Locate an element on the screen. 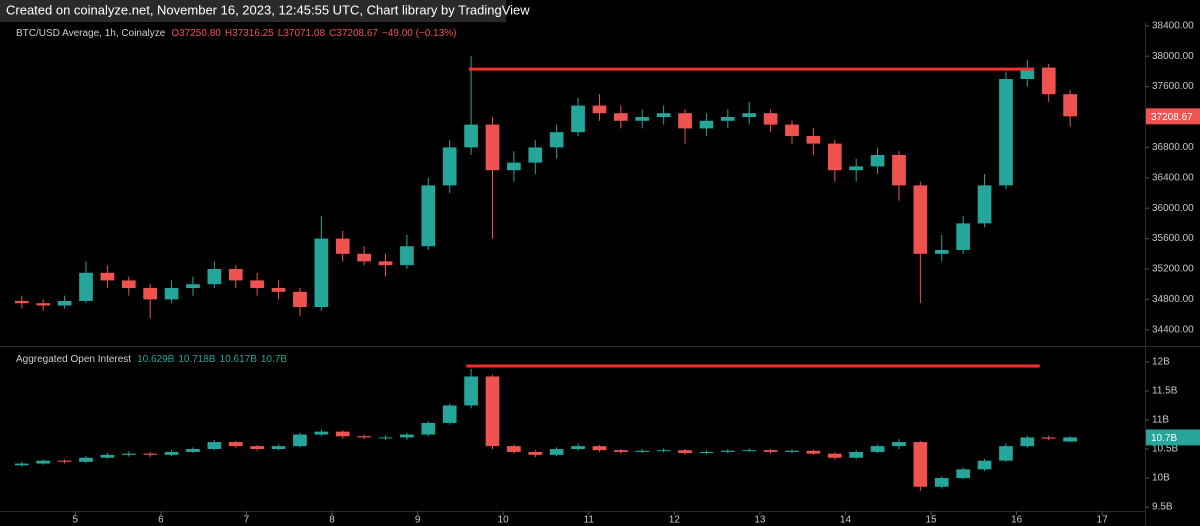 The image size is (1200, 526). legend-value: −49.00 (−0.13%) is located at coordinates (419, 33).